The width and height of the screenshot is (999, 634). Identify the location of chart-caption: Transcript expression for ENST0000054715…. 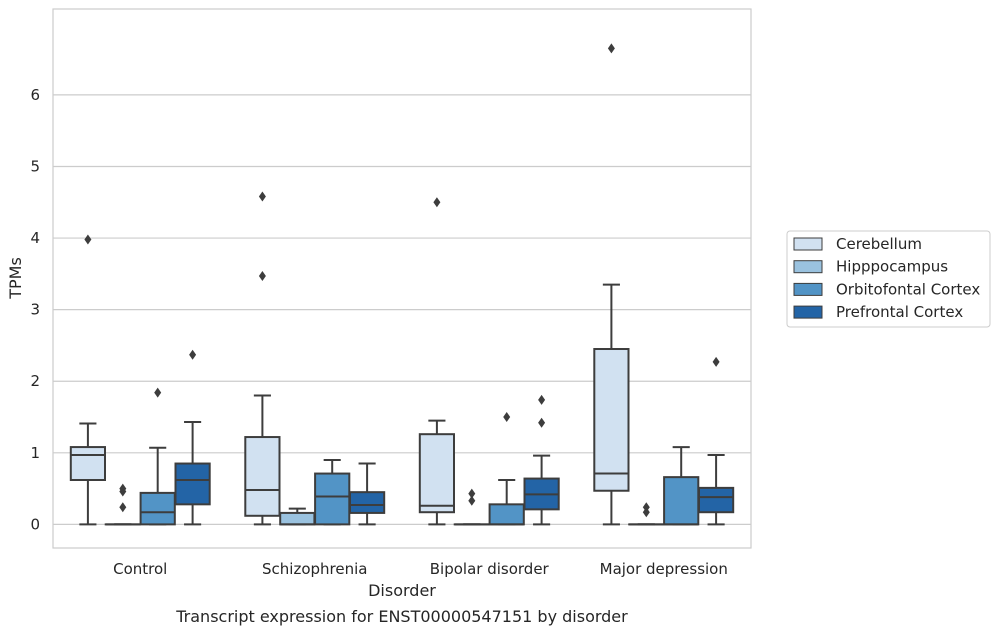
(401, 616).